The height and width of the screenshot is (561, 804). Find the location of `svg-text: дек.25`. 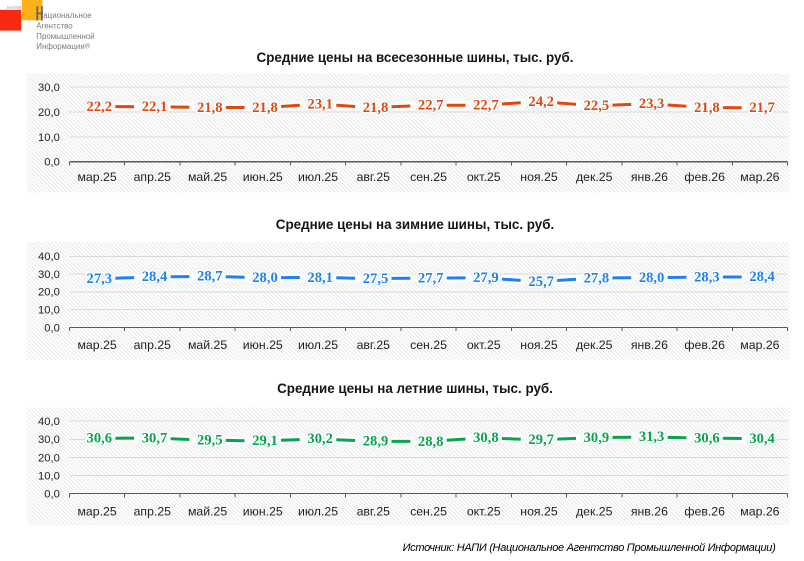

svg-text: дек.25 is located at coordinates (594, 512).